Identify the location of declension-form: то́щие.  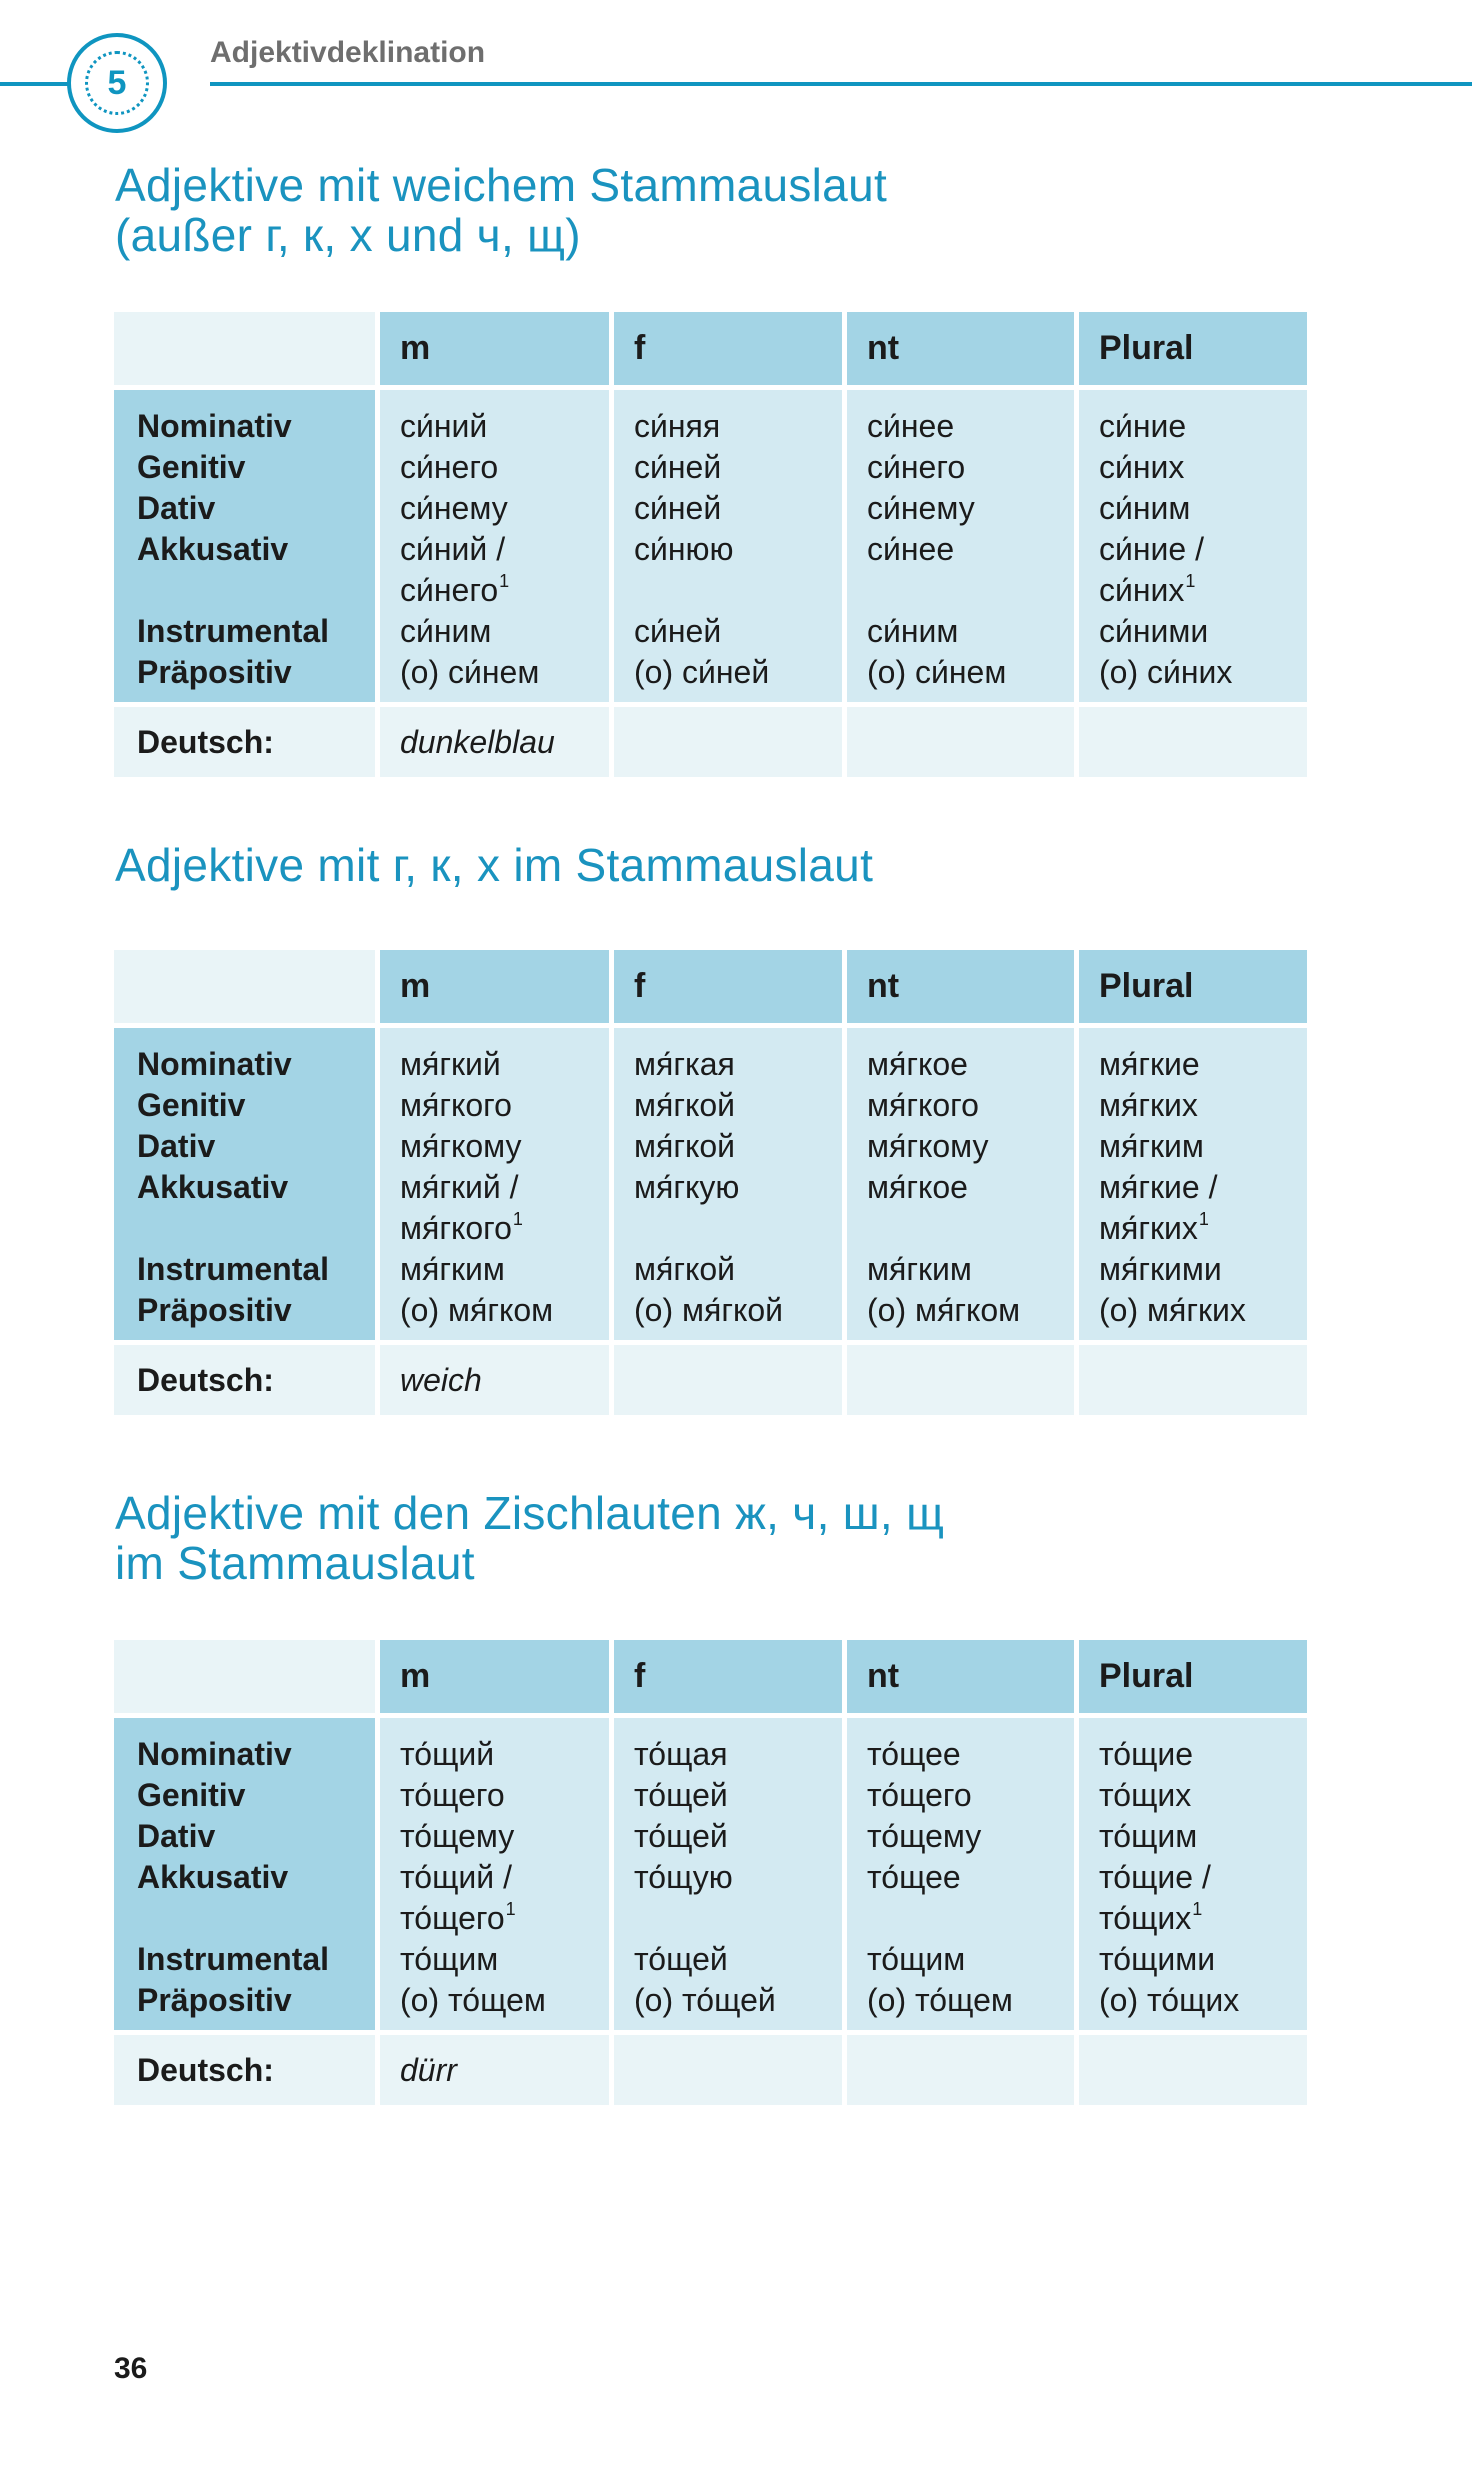
(1203, 1754).